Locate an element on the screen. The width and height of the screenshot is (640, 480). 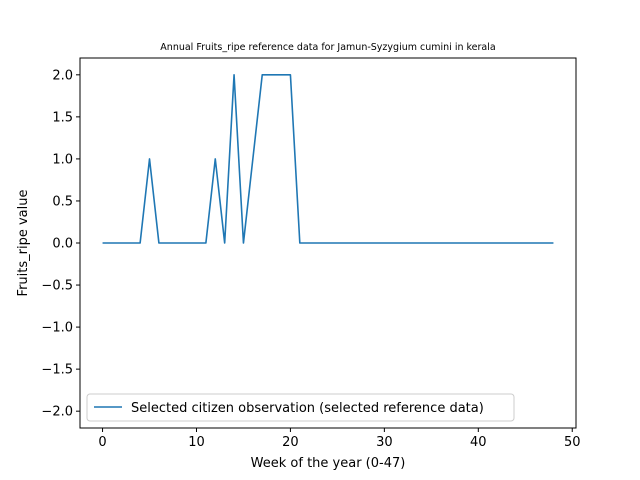
y-tick-label: −1.5 is located at coordinates (57, 370).